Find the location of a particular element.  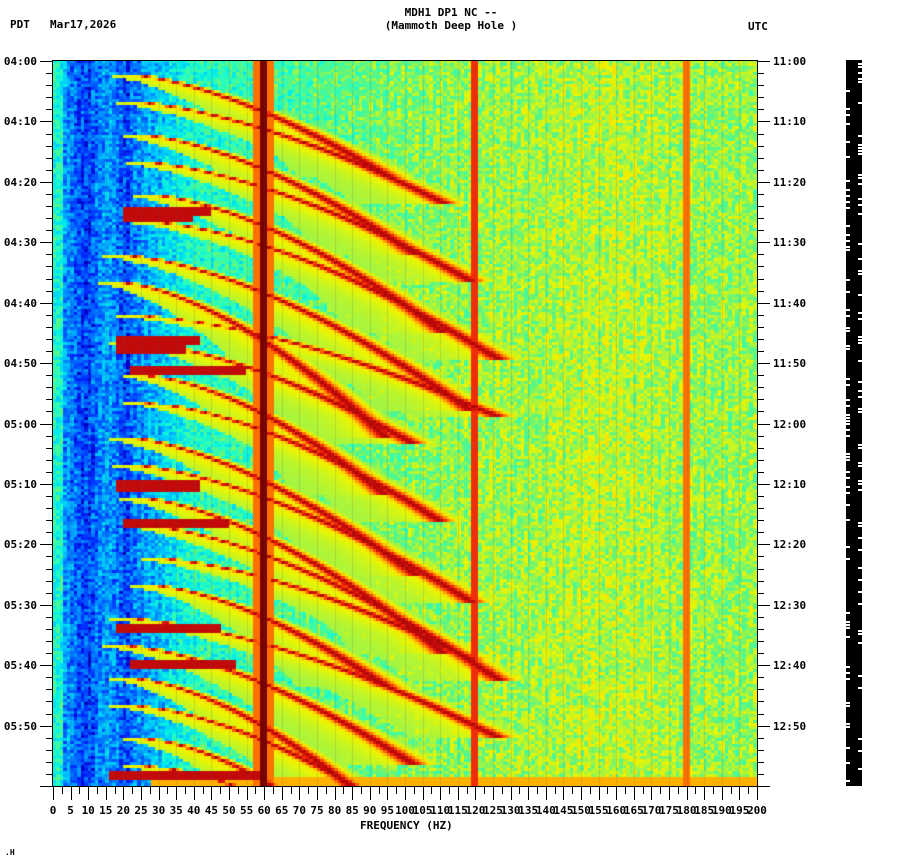

freq-tick-label: 160 is located at coordinates (616, 810).